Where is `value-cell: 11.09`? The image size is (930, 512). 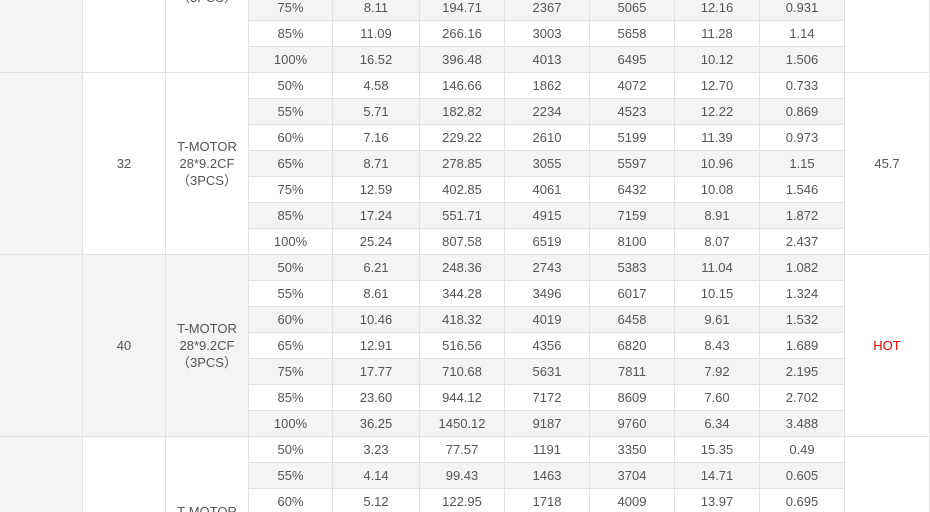 value-cell: 11.09 is located at coordinates (376, 34).